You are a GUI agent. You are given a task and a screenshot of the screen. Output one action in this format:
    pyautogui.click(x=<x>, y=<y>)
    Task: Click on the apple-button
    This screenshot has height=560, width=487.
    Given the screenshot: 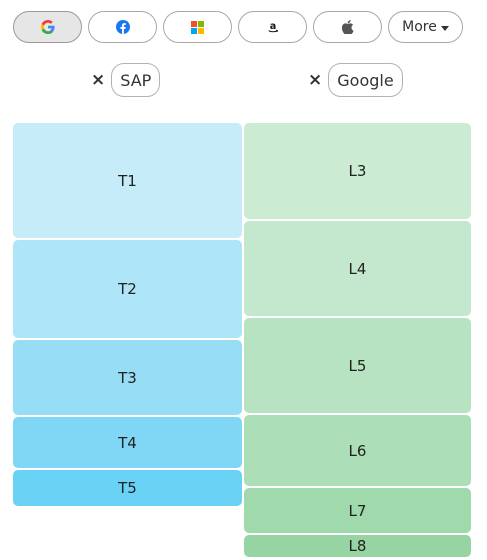 What is the action you would take?
    pyautogui.click(x=347, y=27)
    